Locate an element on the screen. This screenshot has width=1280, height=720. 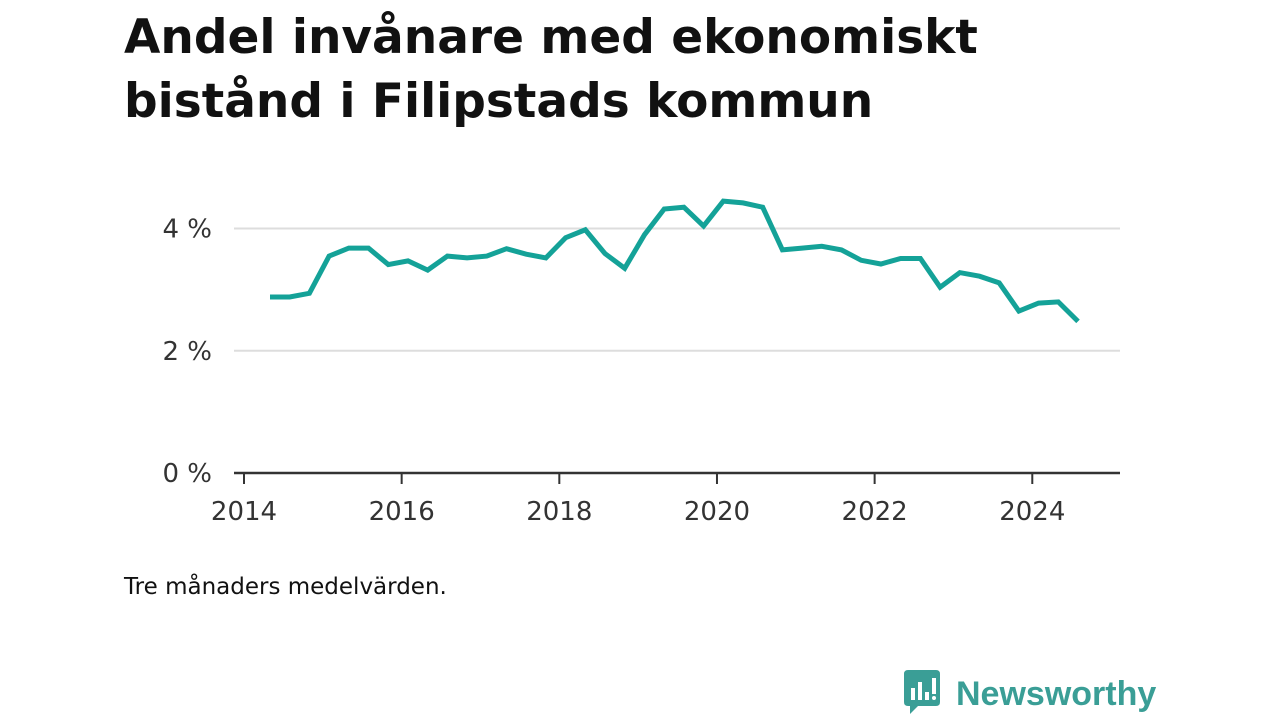
brand-name: Newsworthy is located at coordinates (1056, 693).